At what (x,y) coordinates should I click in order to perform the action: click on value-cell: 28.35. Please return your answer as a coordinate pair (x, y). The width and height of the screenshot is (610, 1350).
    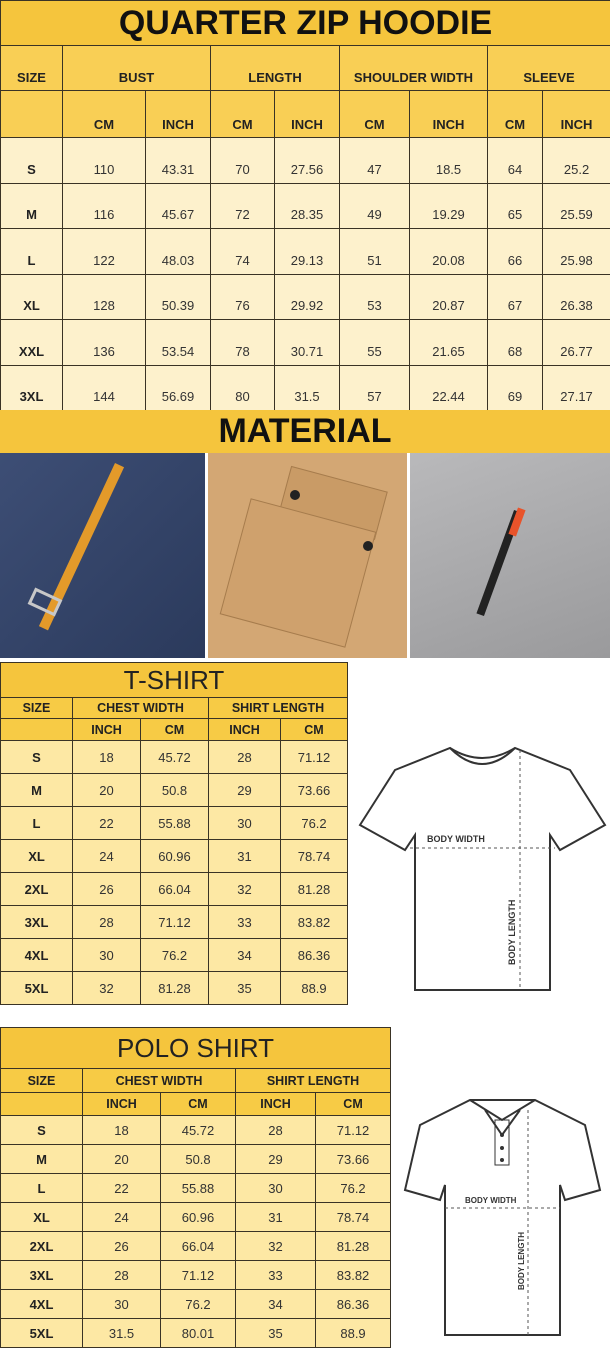
    Looking at the image, I should click on (307, 205).